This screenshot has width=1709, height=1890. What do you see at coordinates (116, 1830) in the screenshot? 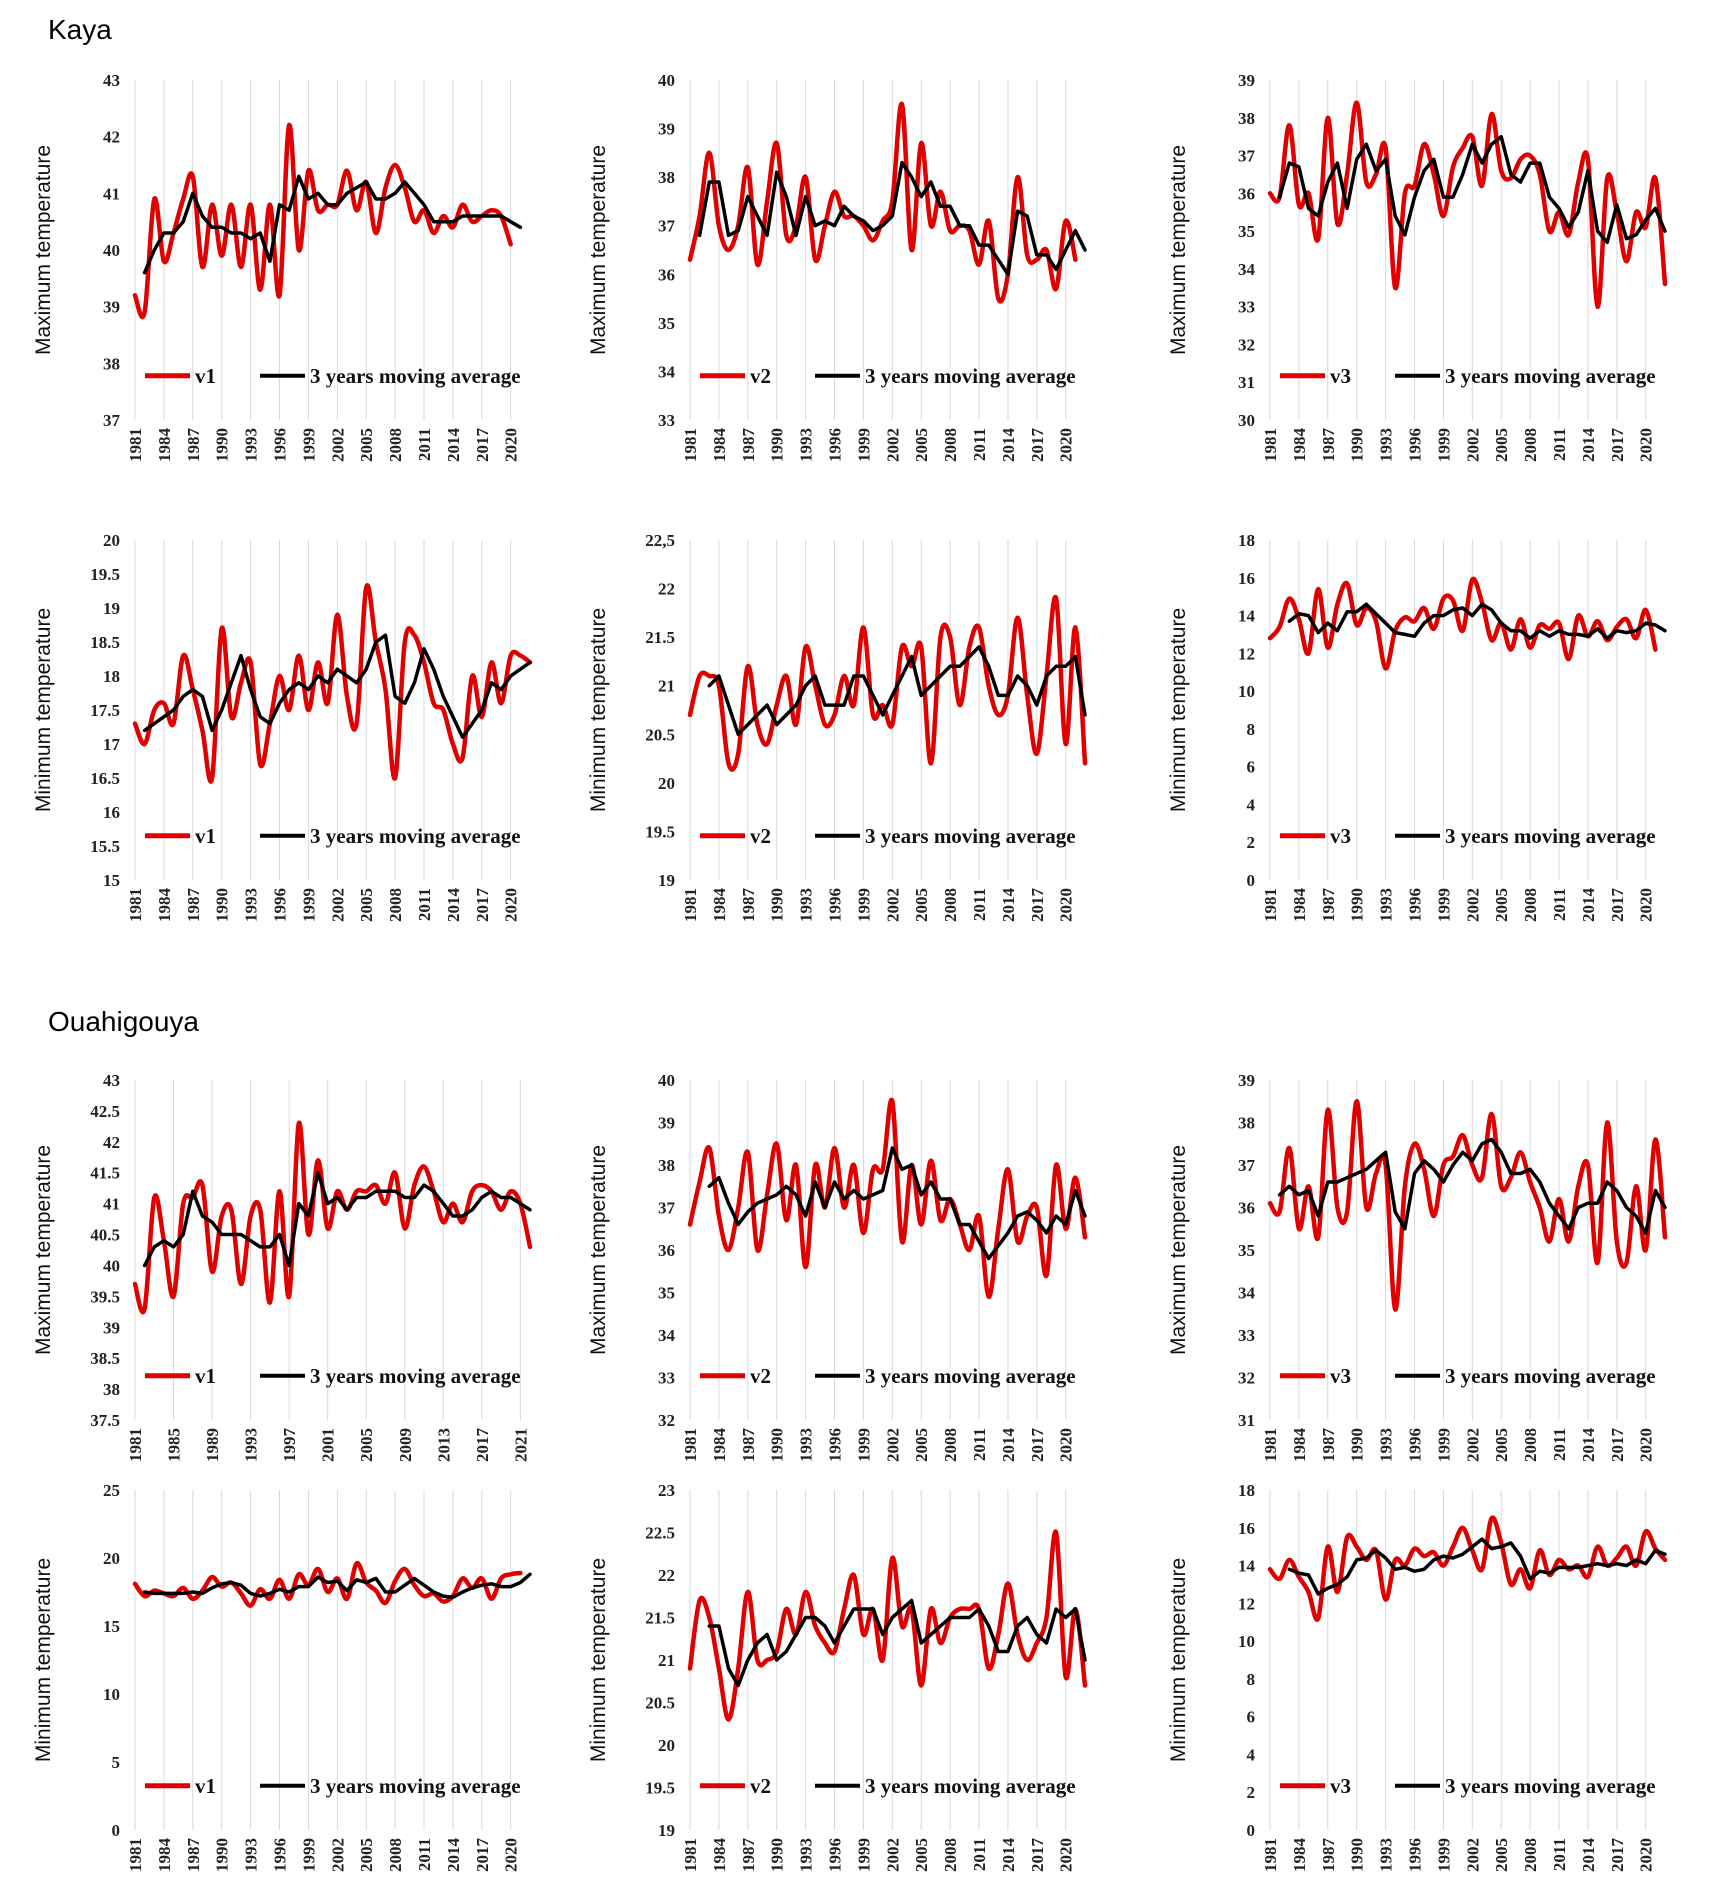
I see `y-tick-label: 0` at bounding box center [116, 1830].